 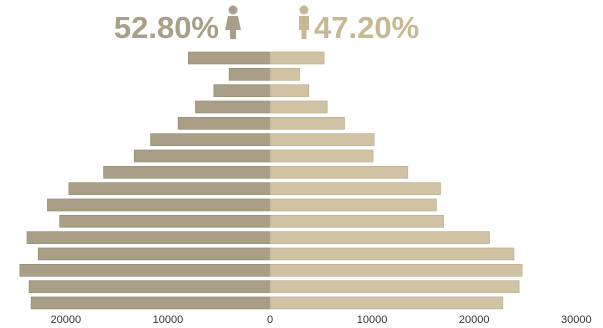 What do you see at coordinates (233, 22) in the screenshot?
I see `female-person-icon` at bounding box center [233, 22].